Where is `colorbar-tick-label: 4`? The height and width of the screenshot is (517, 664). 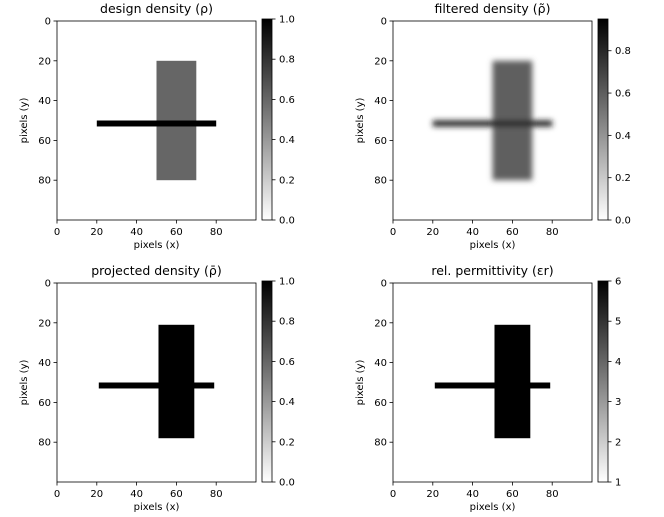
colorbar-tick-label: 4 is located at coordinates (618, 362).